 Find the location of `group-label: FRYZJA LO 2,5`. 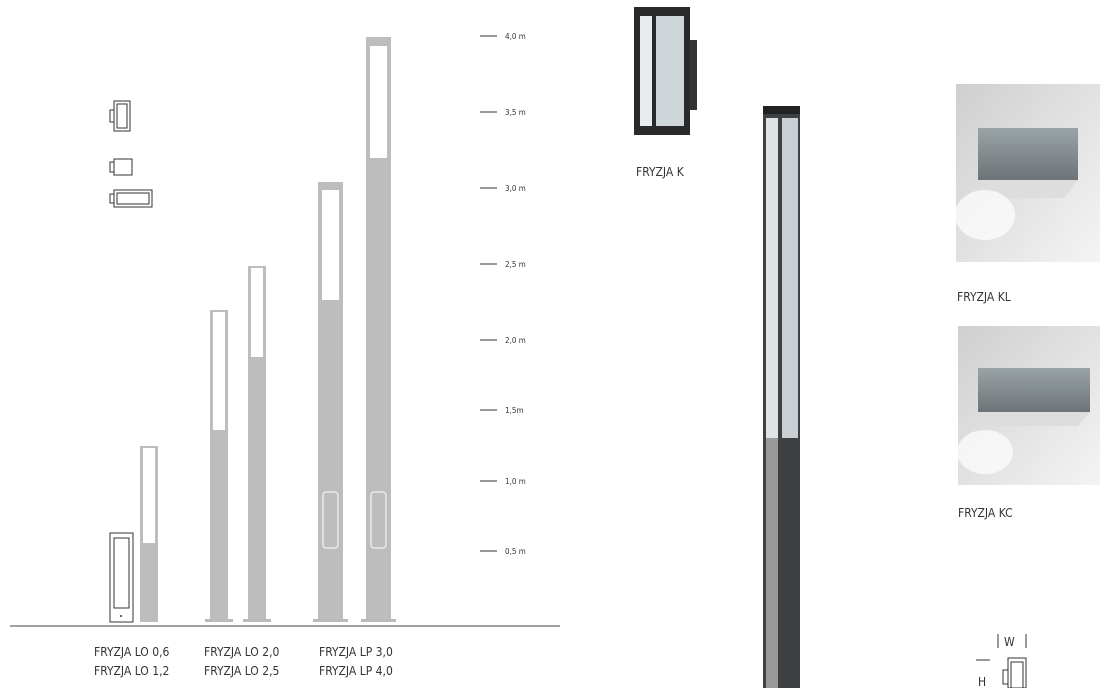

group-label: FRYZJA LO 2,5 is located at coordinates (241, 671).